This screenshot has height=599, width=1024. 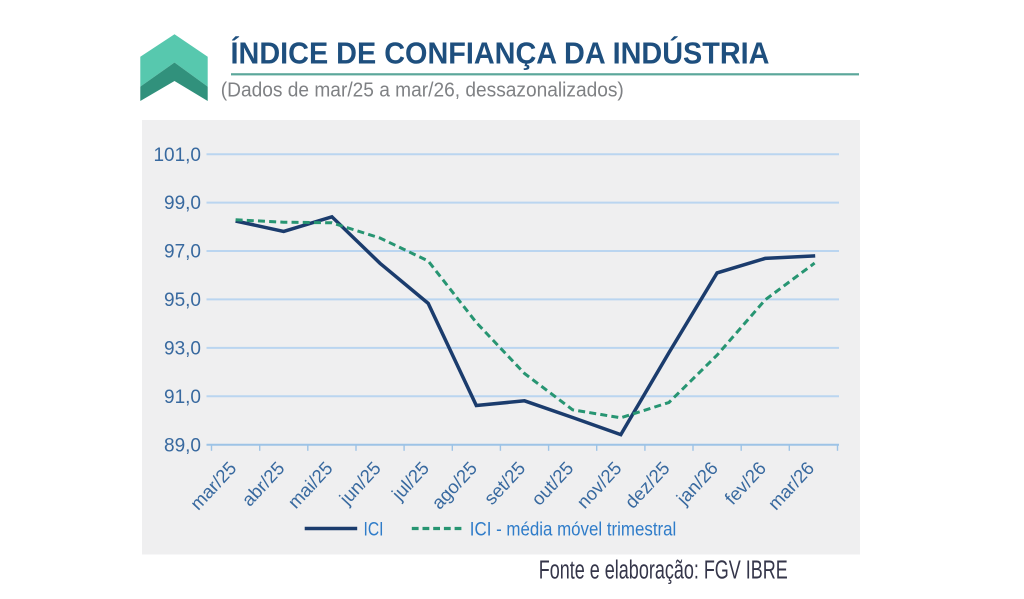 I want to click on svg-text: 89,0, so click(x=182, y=445).